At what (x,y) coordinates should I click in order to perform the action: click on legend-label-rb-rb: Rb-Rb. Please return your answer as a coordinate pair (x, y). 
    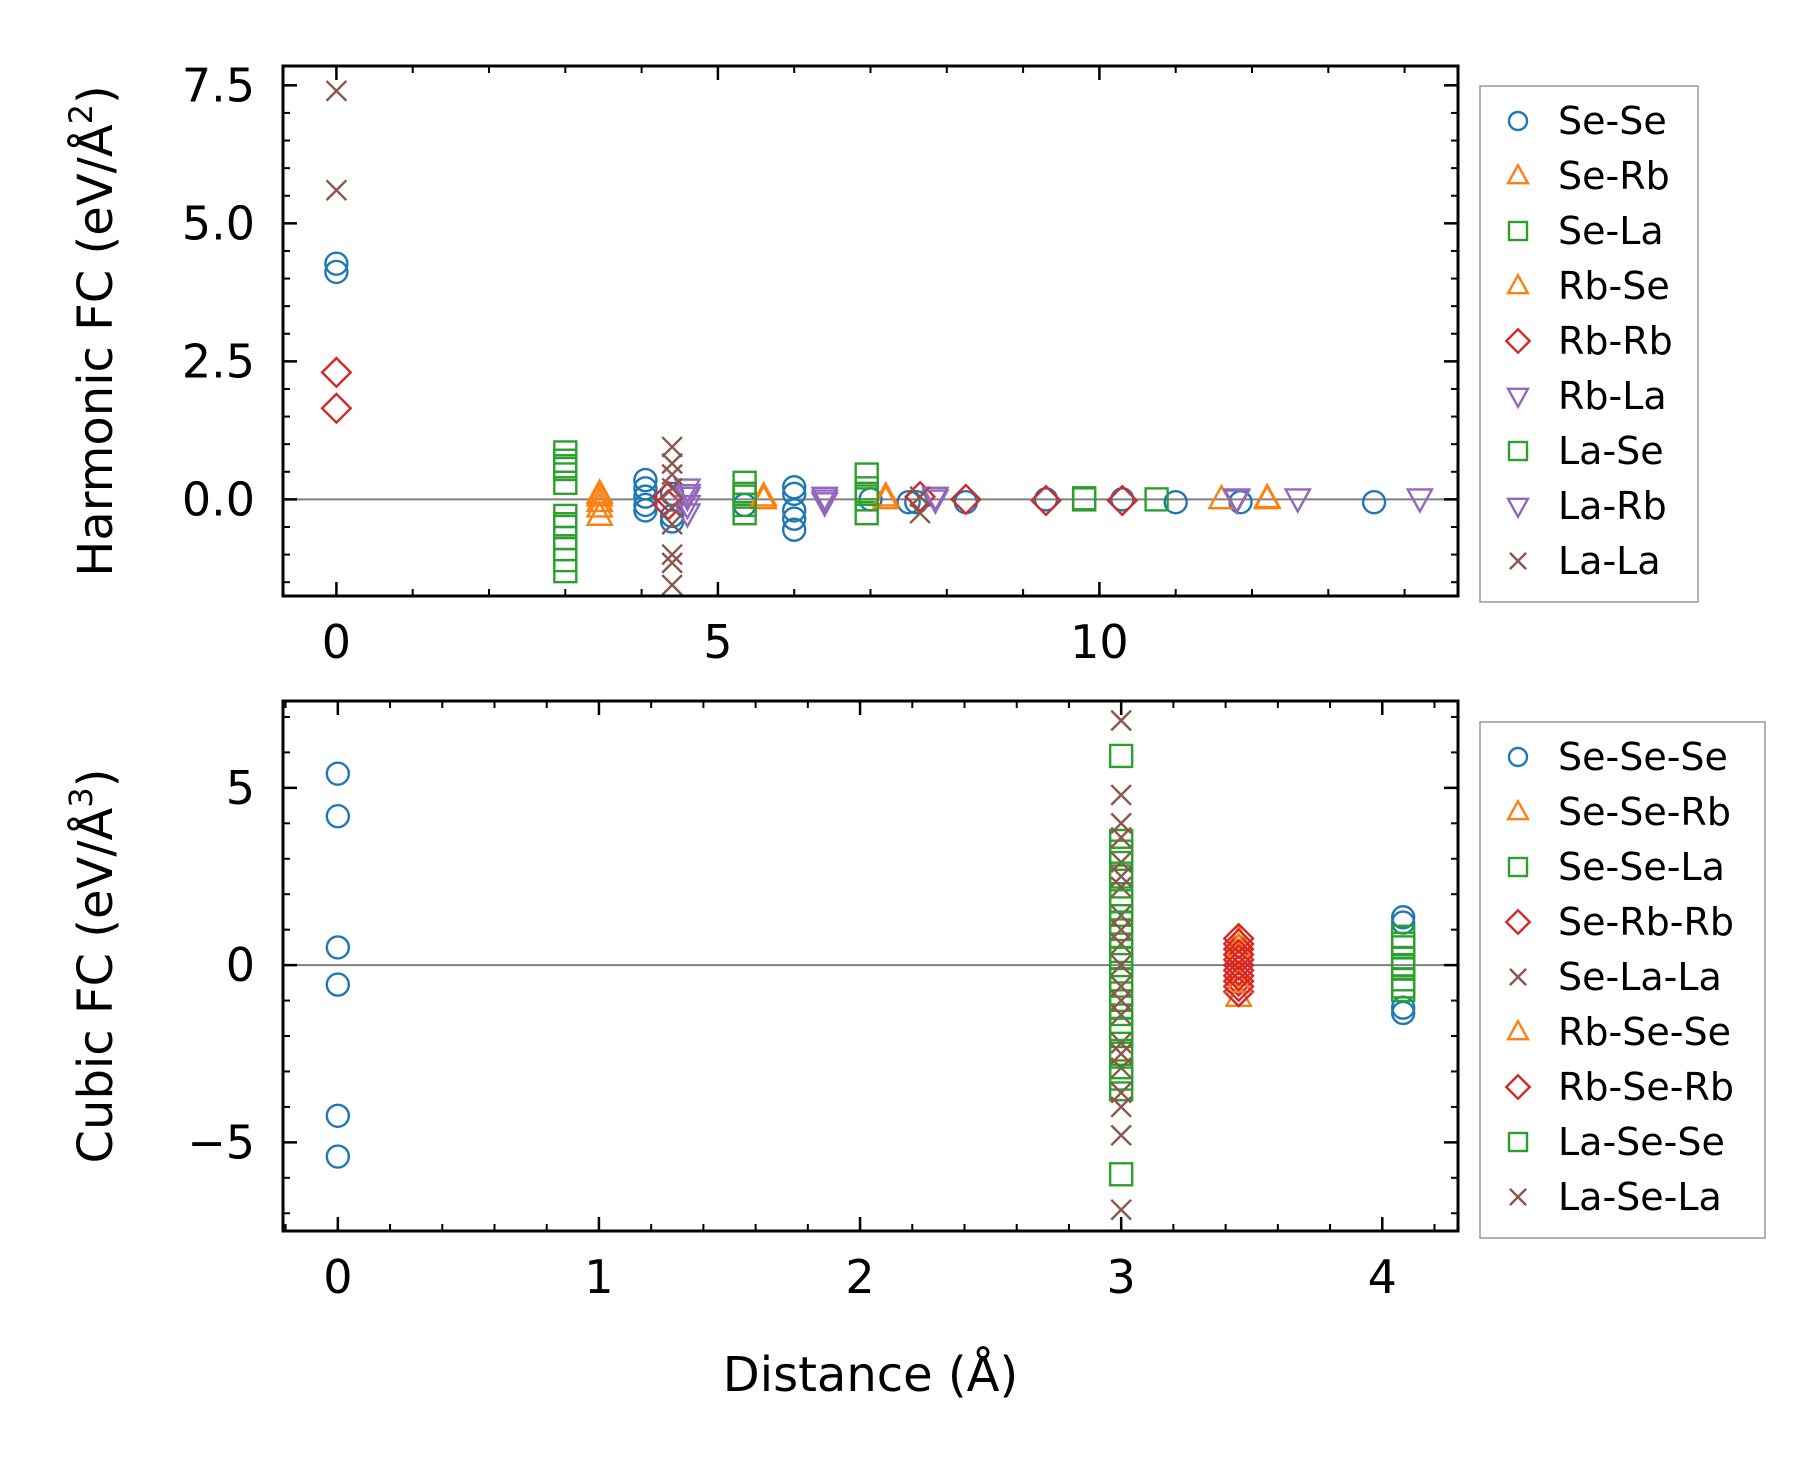
    Looking at the image, I should click on (1615, 341).